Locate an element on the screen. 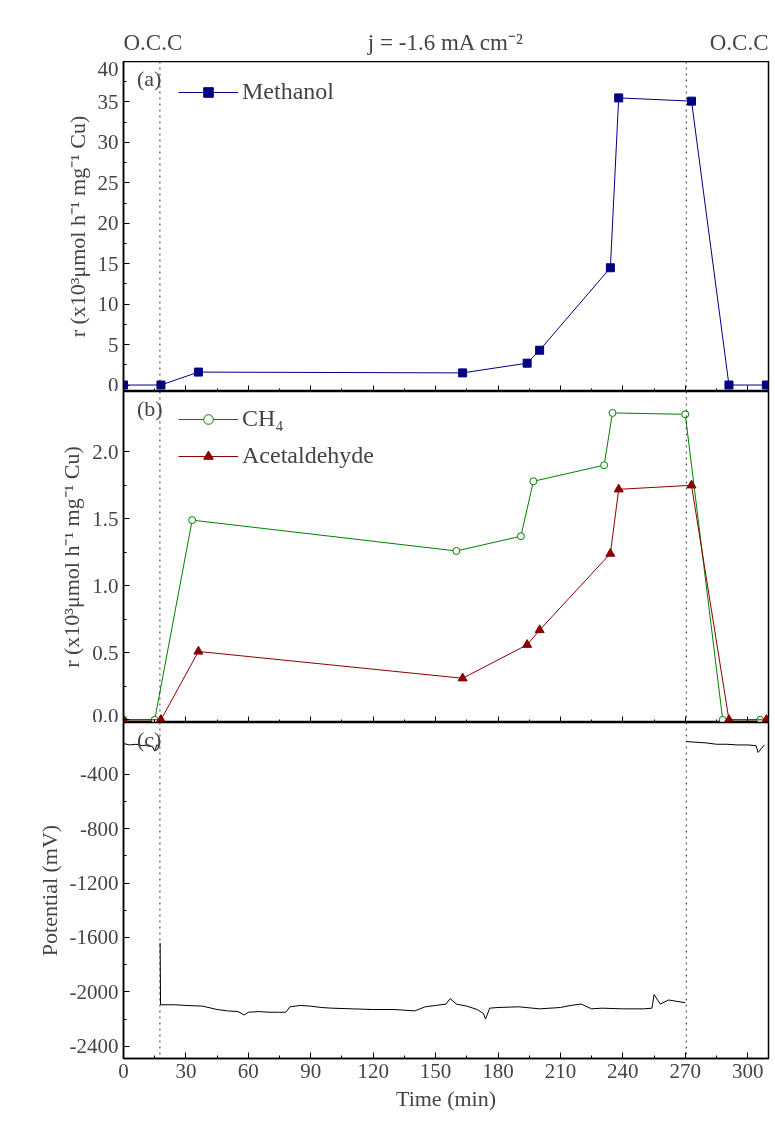 The height and width of the screenshot is (1139, 775). y-tick-label: 5 is located at coordinates (113, 344).